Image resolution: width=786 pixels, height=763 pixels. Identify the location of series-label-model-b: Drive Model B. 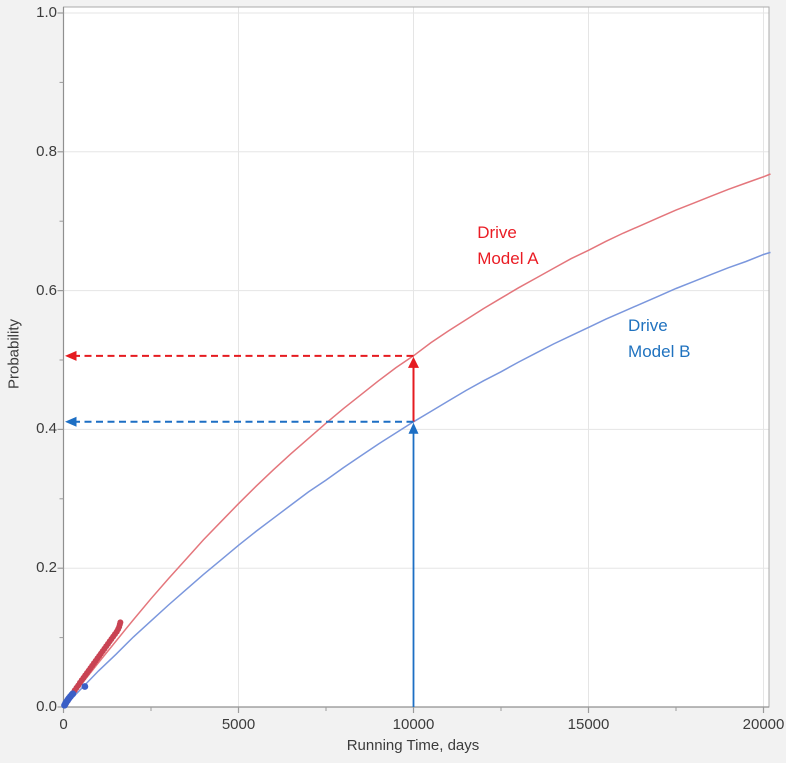
(659, 339).